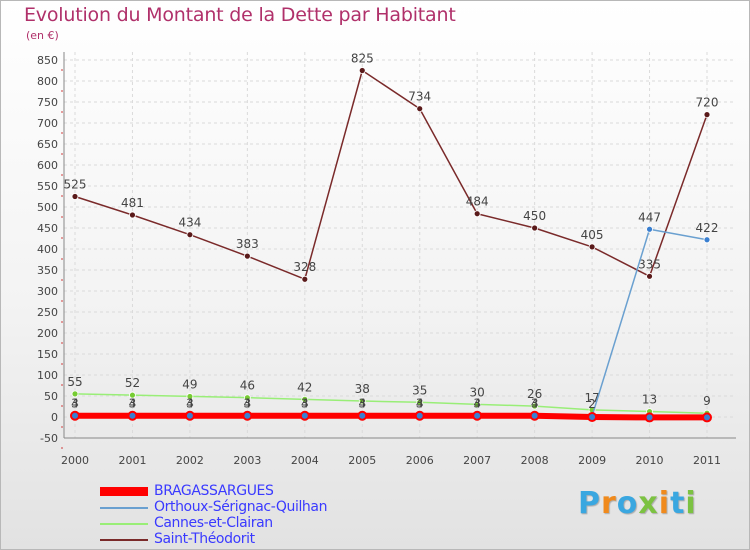 The image size is (750, 550). I want to click on data-label: 9, so click(707, 401).